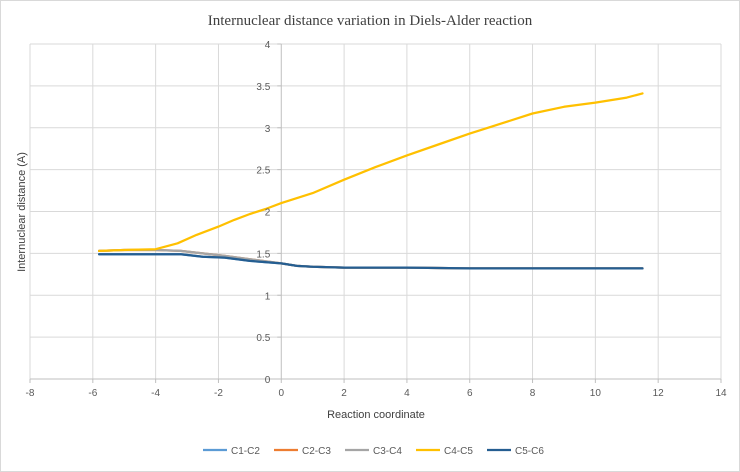 This screenshot has height=472, width=740. What do you see at coordinates (268, 213) in the screenshot?
I see `y-tick-label: 2` at bounding box center [268, 213].